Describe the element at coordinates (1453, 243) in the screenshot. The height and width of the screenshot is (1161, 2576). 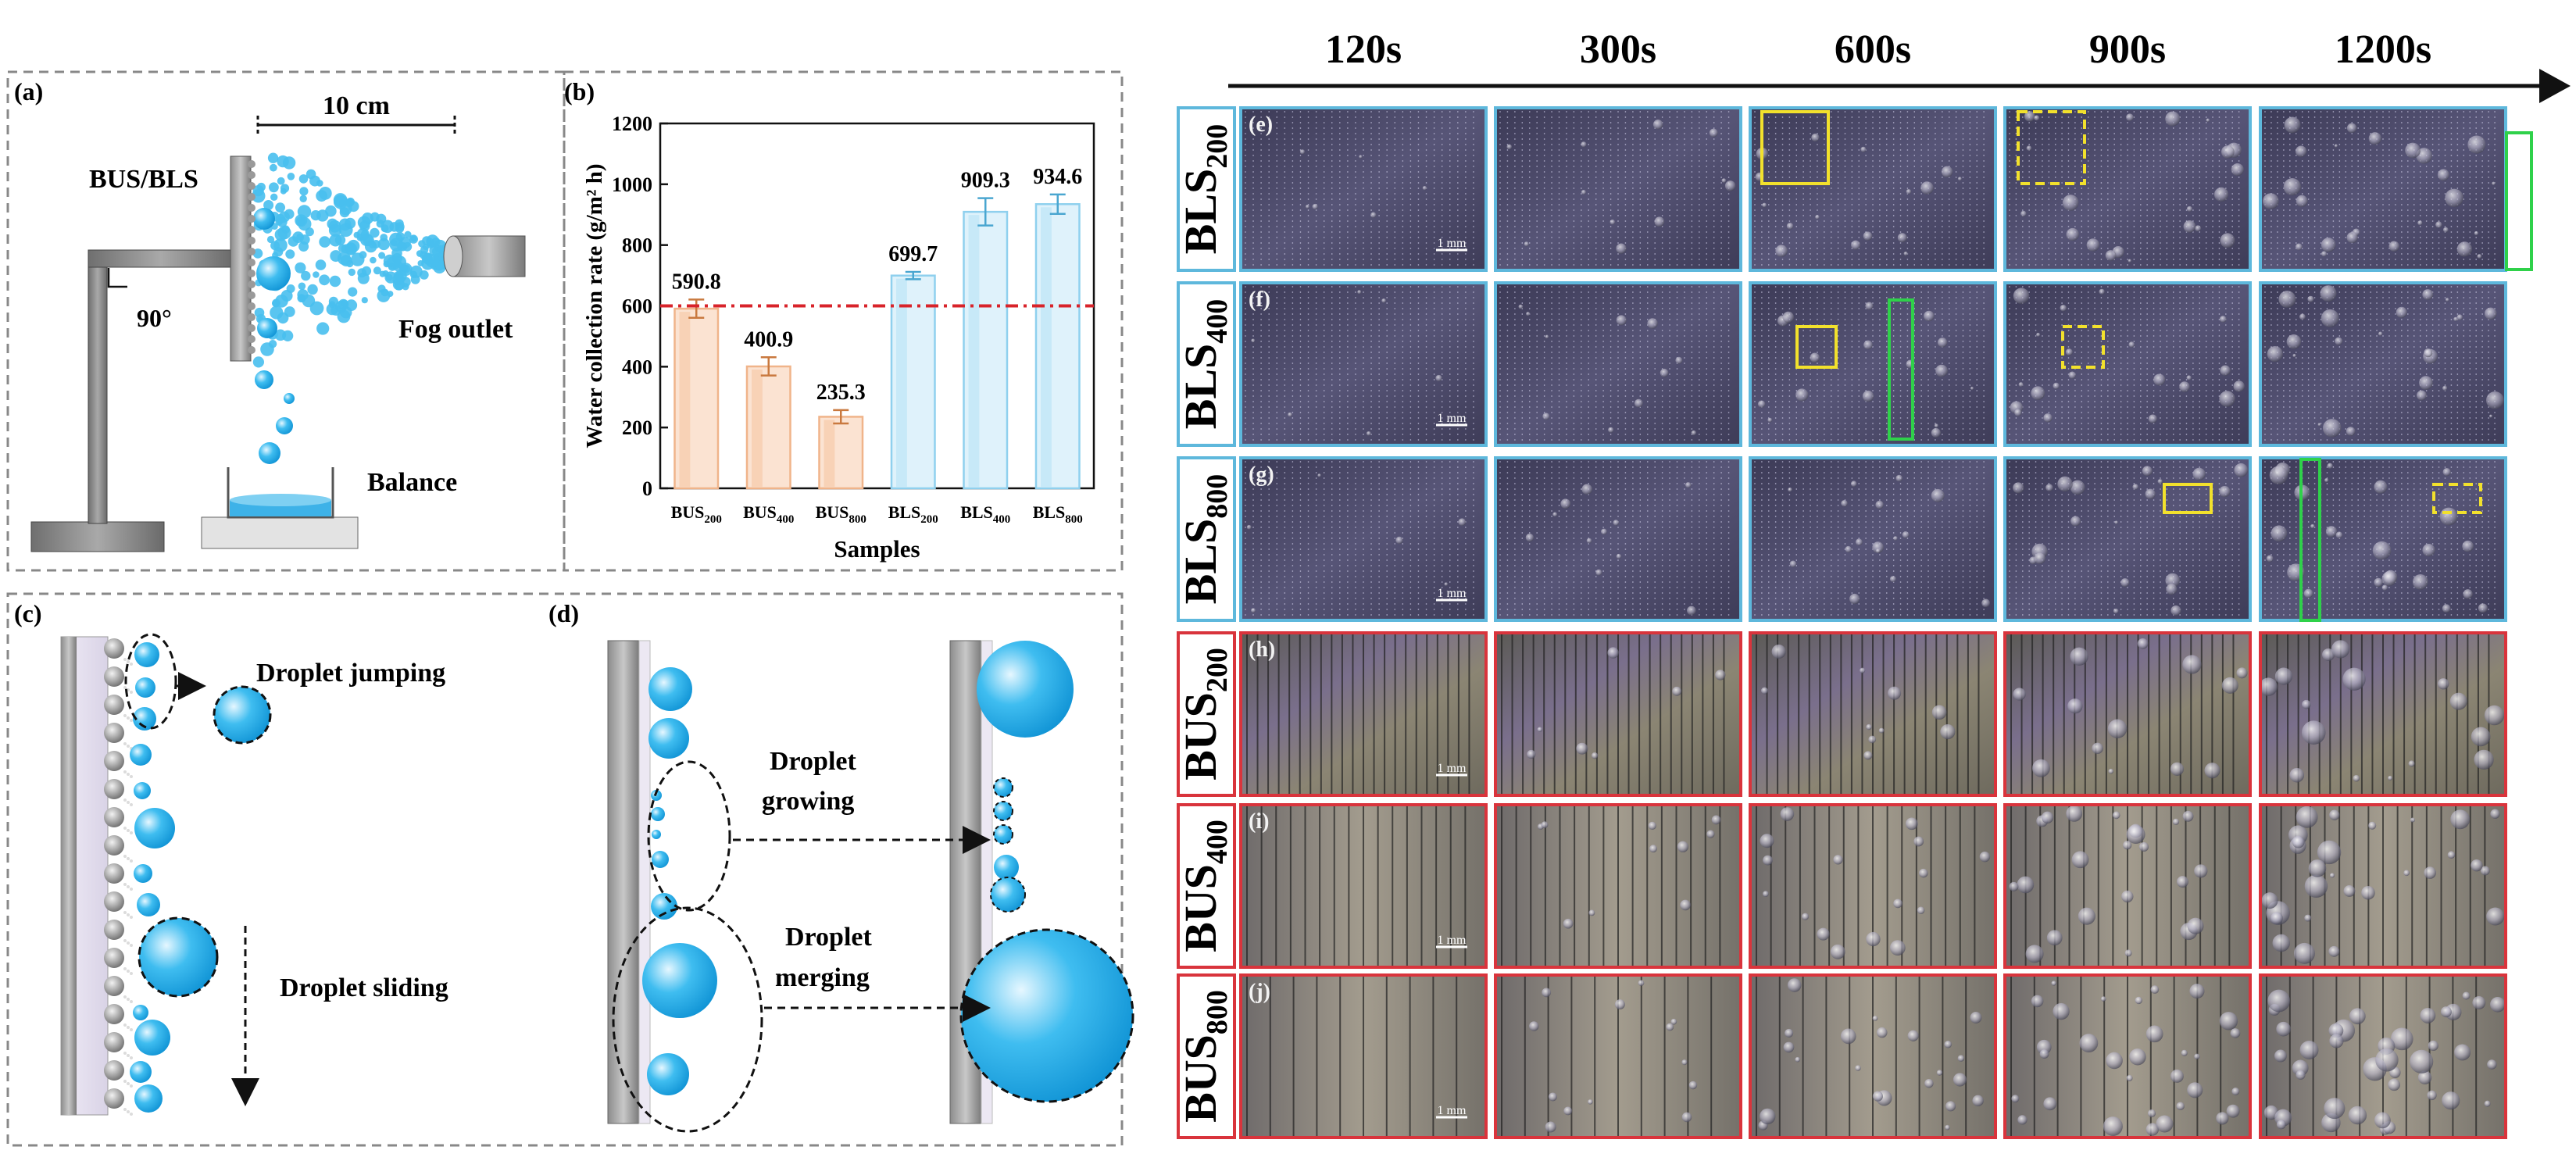
I see `scale-bar-label: 1 mm` at that location.